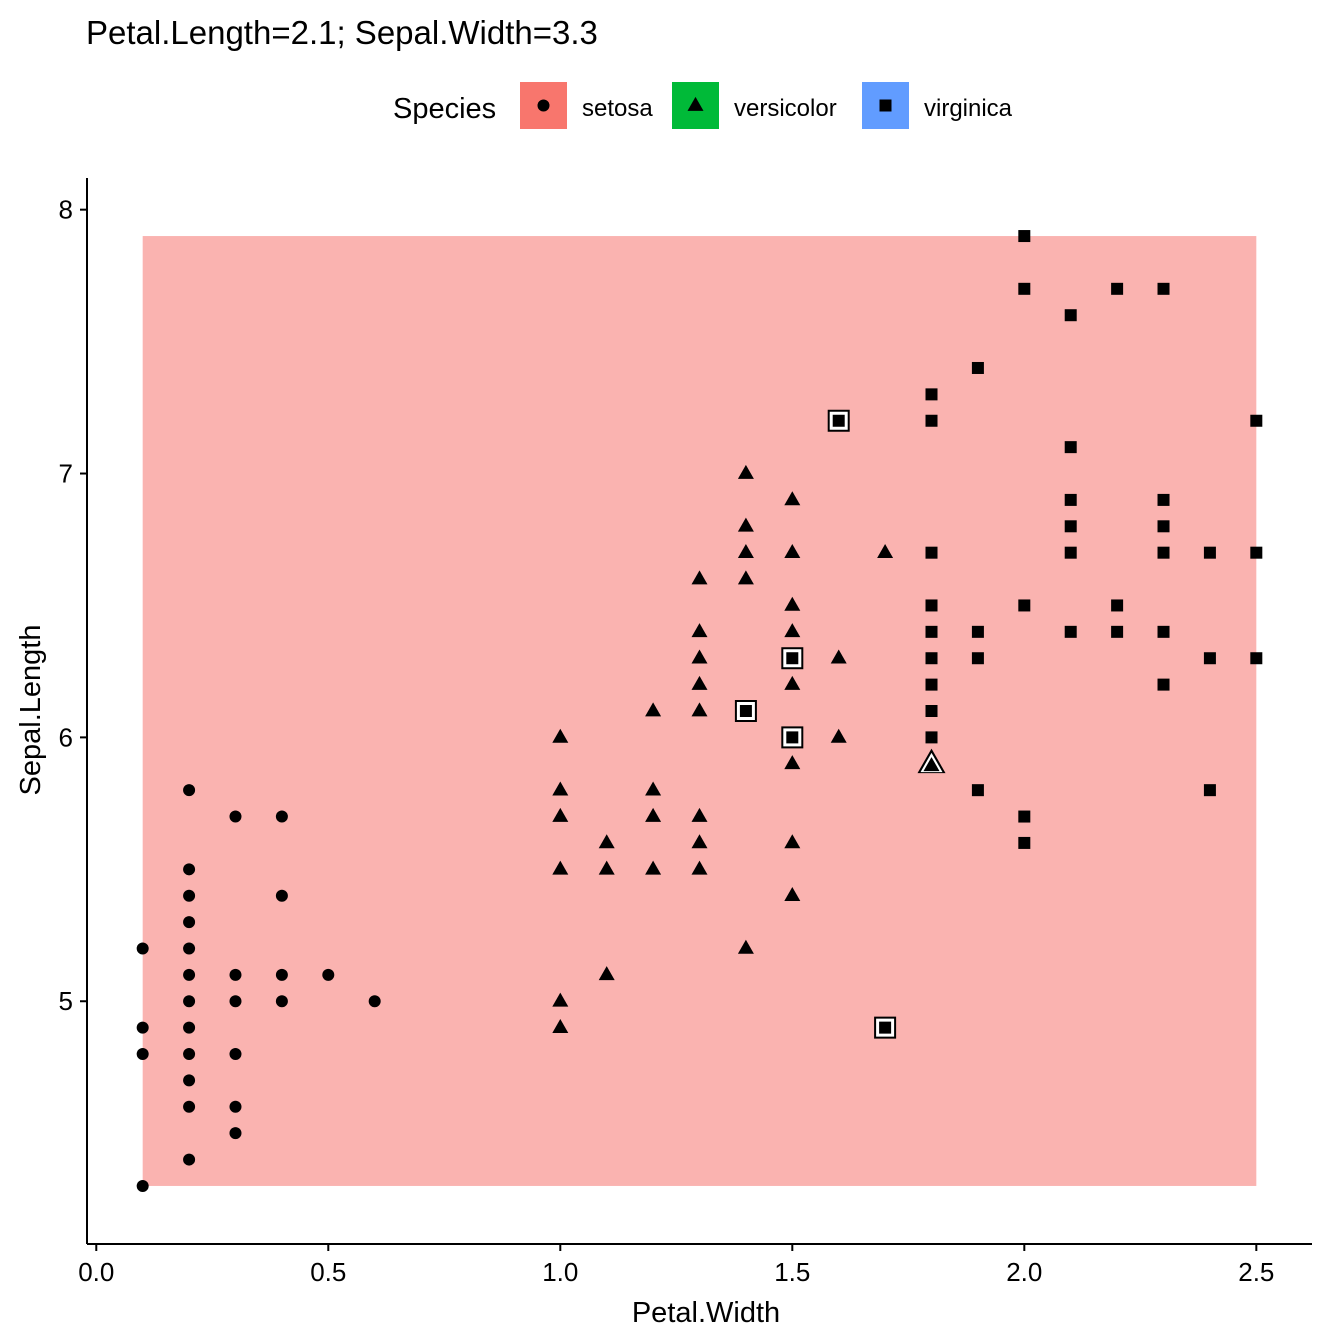 The height and width of the screenshot is (1344, 1344). I want to click on x-tick-label: 0.5, so click(328, 1272).